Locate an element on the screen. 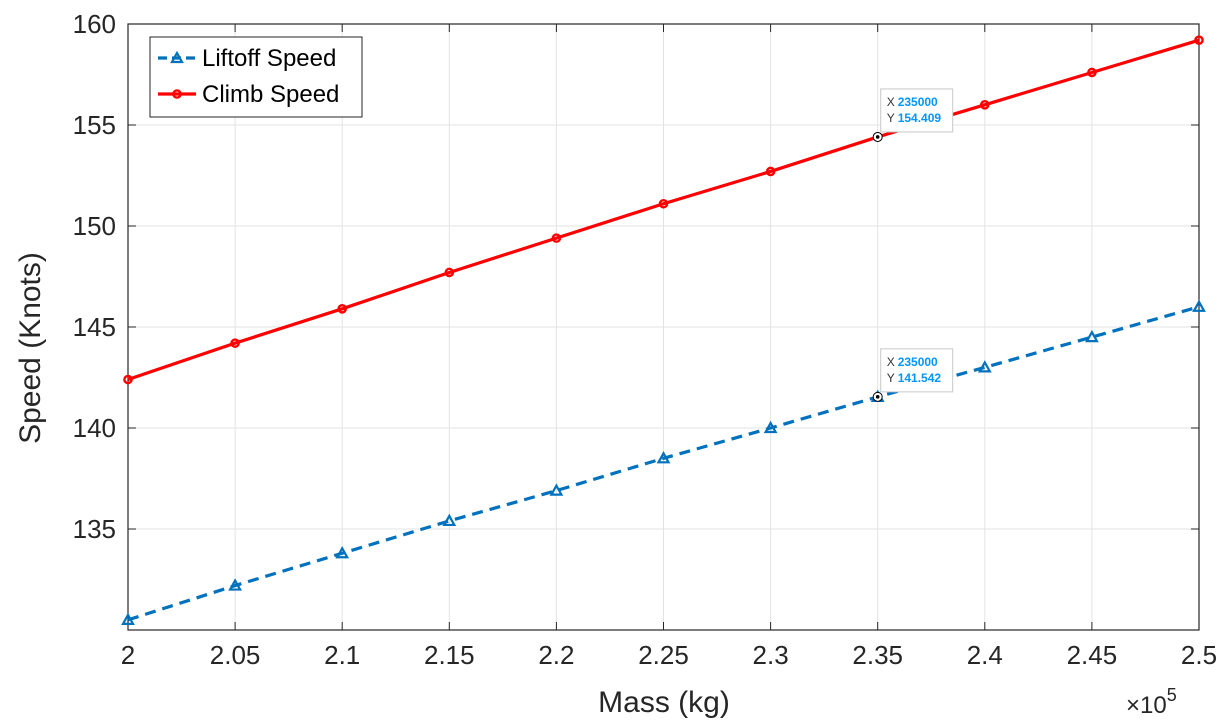  legend: Liftoff Speed Climb Speed is located at coordinates (256, 77).